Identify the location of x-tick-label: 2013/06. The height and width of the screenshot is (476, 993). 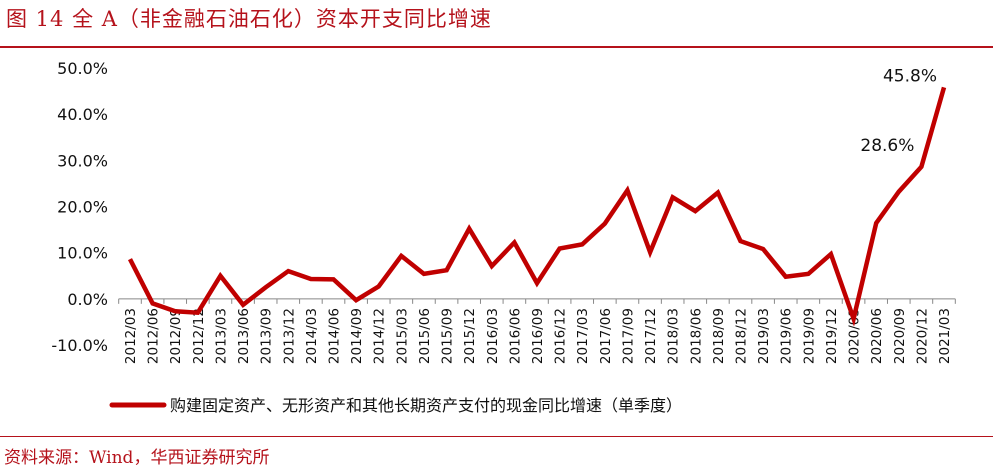
(244, 336).